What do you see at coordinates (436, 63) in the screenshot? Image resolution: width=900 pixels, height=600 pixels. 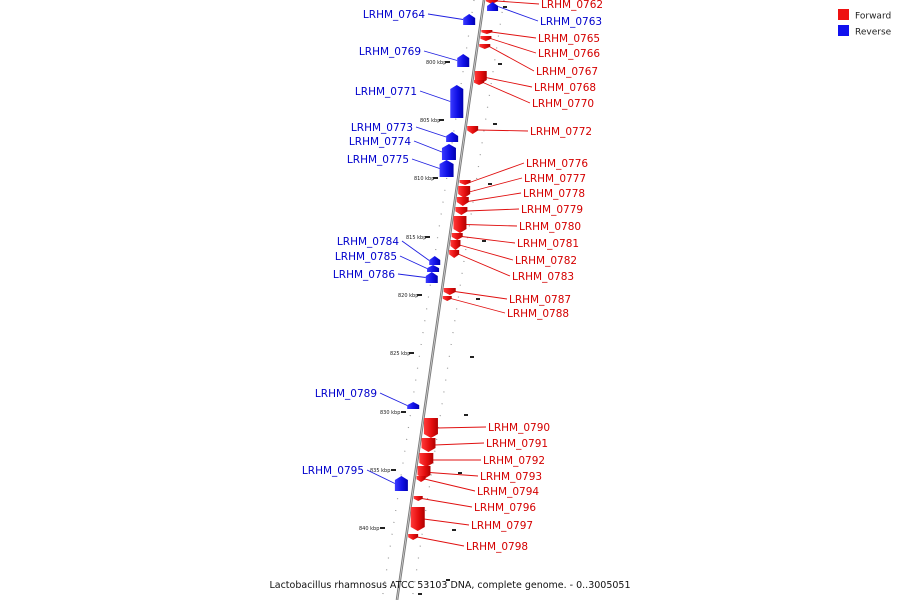 I see `kbp-marker-label: 800 kbp` at bounding box center [436, 63].